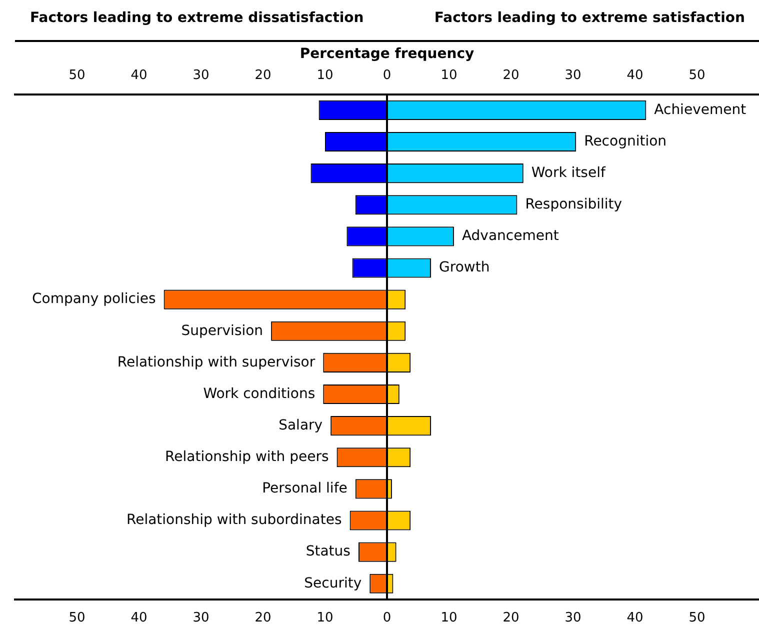 Image resolution: width=759 pixels, height=633 pixels. I want to click on y-tick-label: Salary, so click(300, 425).